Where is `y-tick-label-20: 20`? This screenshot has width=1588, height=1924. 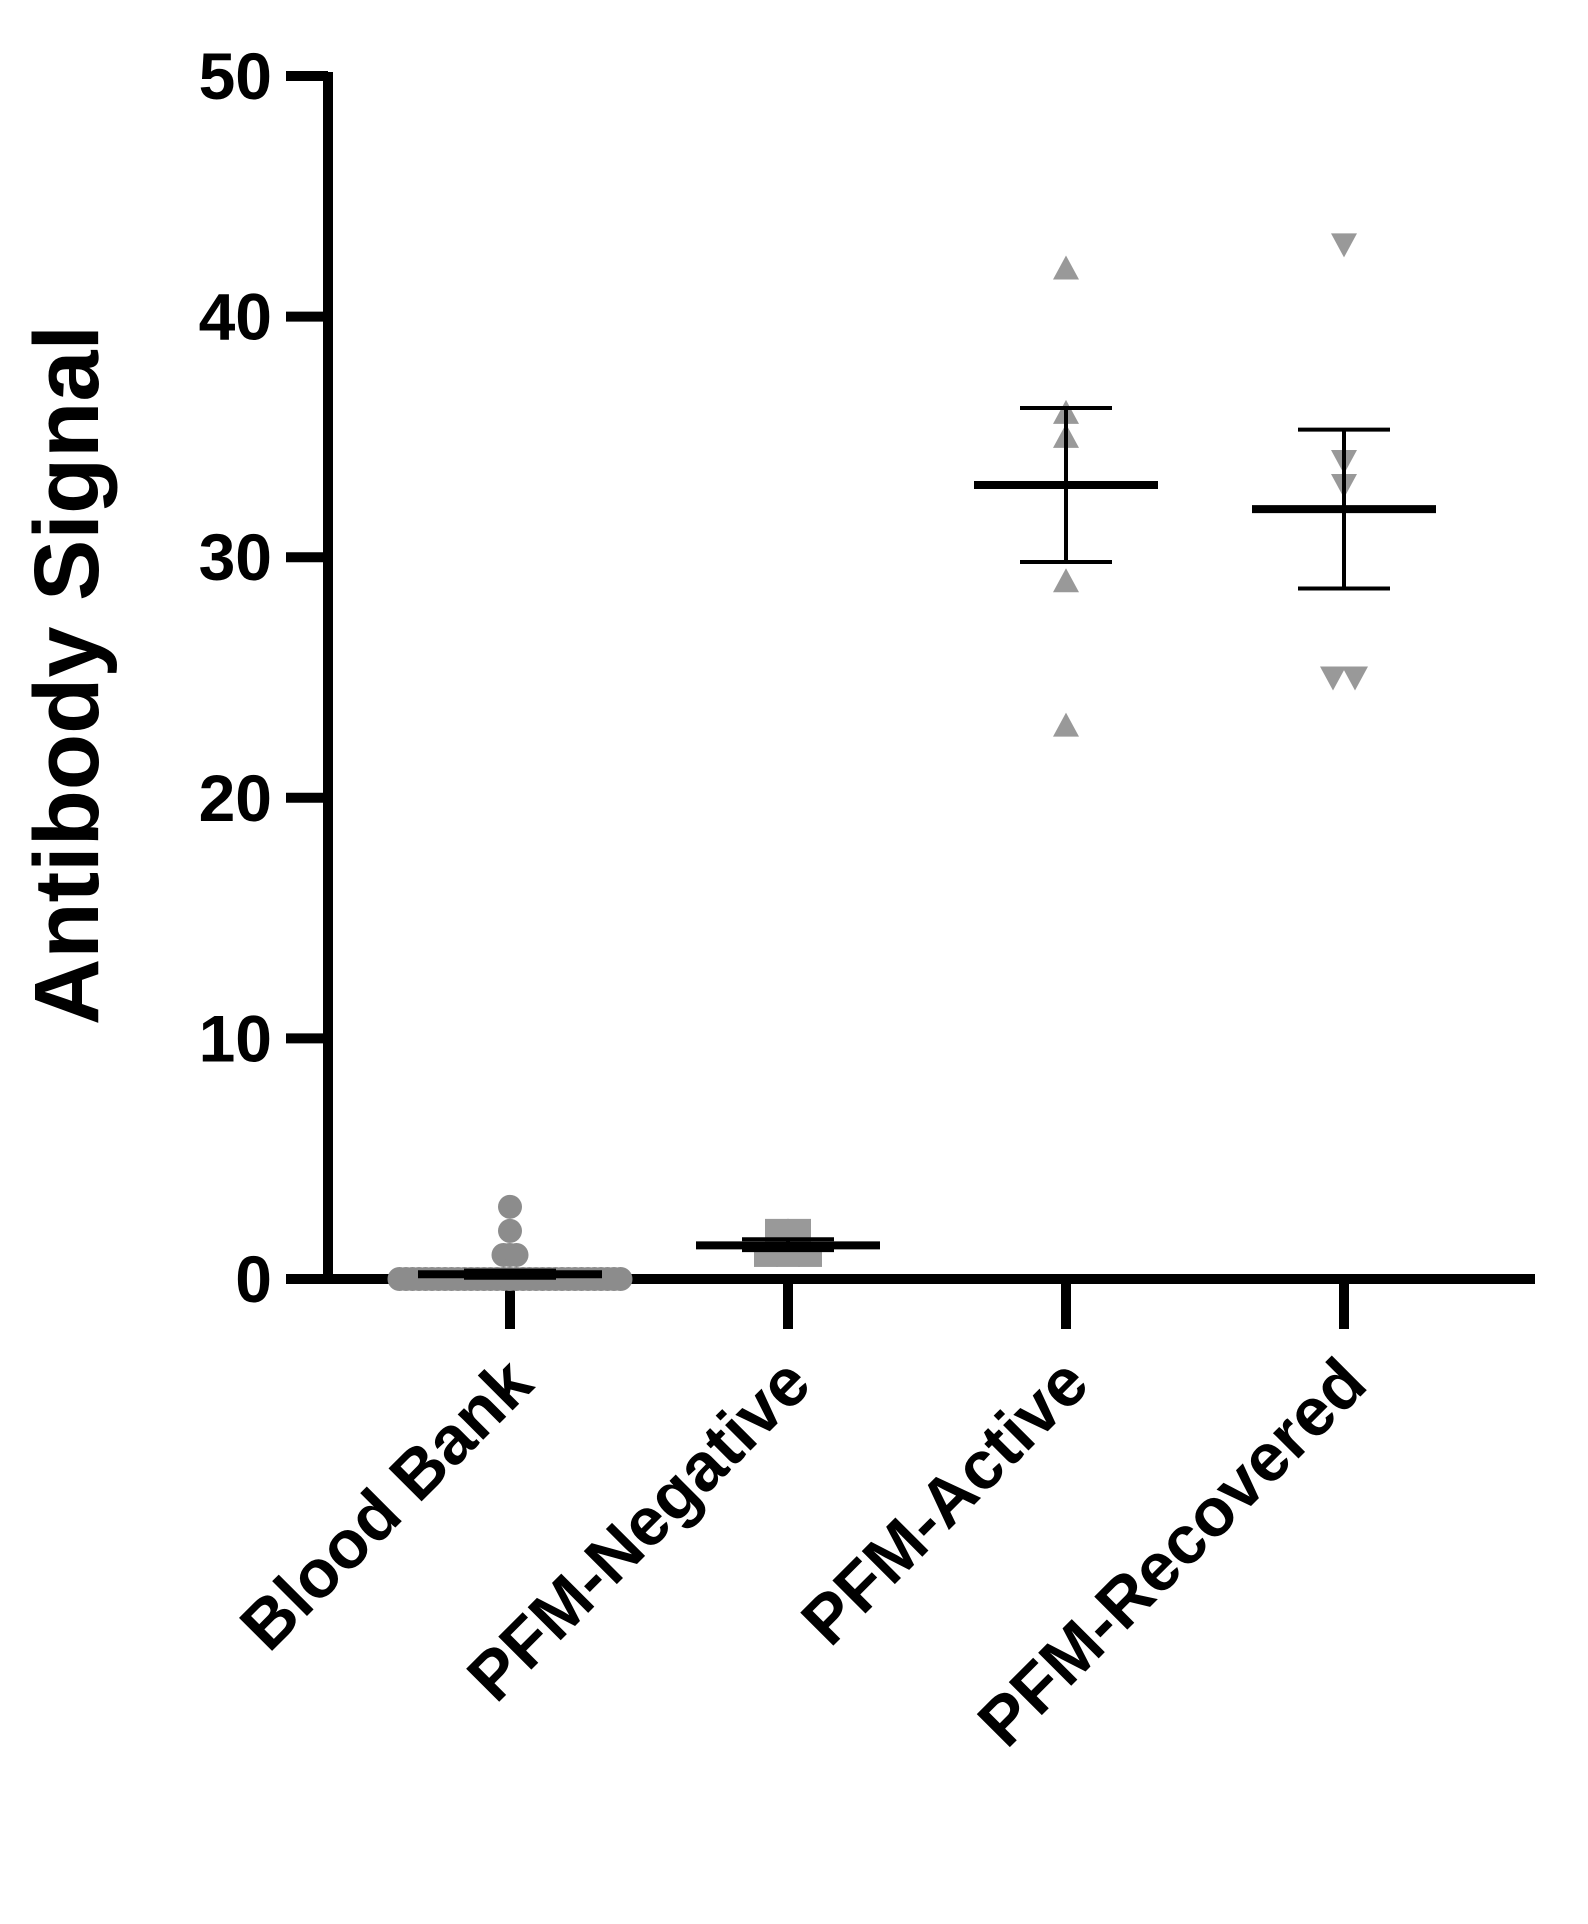
y-tick-label-20: 20 is located at coordinates (235, 798).